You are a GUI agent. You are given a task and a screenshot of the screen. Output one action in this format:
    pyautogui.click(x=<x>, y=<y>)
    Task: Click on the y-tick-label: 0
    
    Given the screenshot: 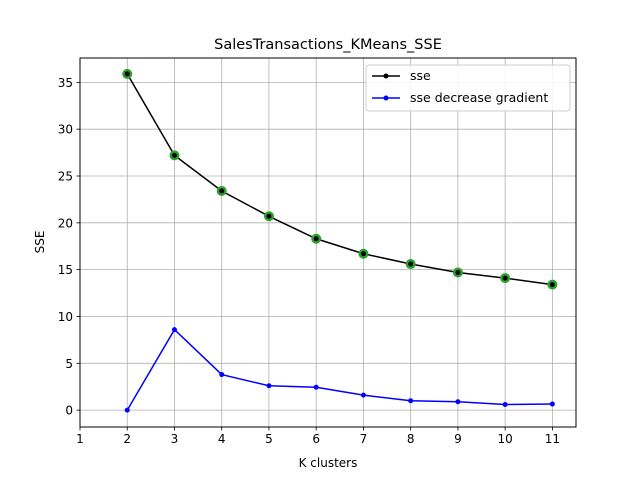 What is the action you would take?
    pyautogui.click(x=69, y=411)
    